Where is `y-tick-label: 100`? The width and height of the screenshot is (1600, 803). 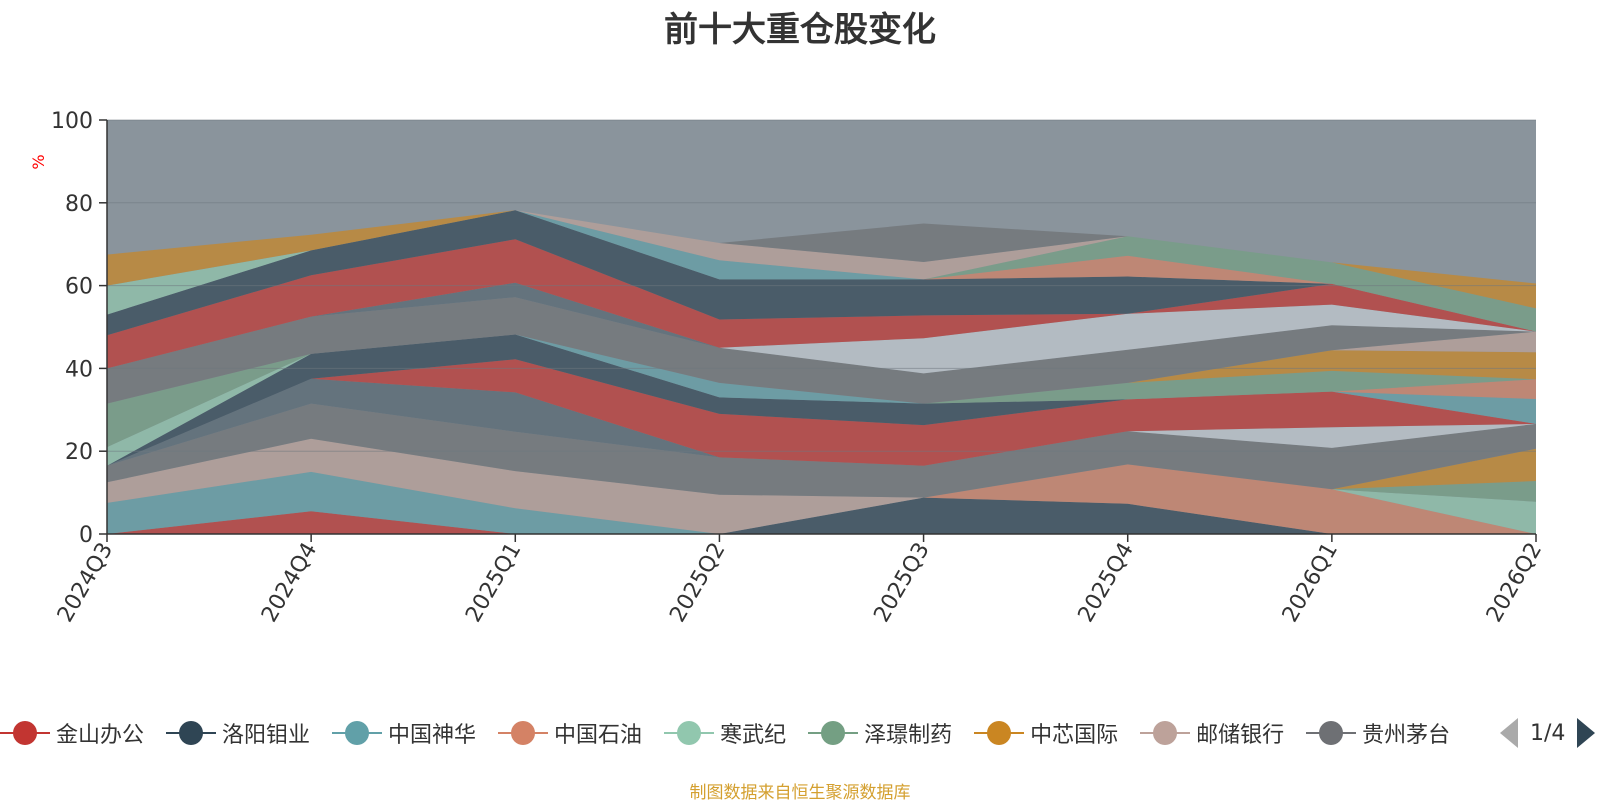 y-tick-label: 100 is located at coordinates (72, 121).